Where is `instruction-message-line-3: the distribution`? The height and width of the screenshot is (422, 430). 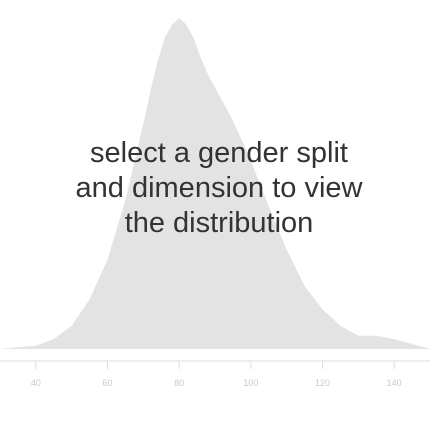
instruction-message-line-3: the distribution is located at coordinates (219, 223).